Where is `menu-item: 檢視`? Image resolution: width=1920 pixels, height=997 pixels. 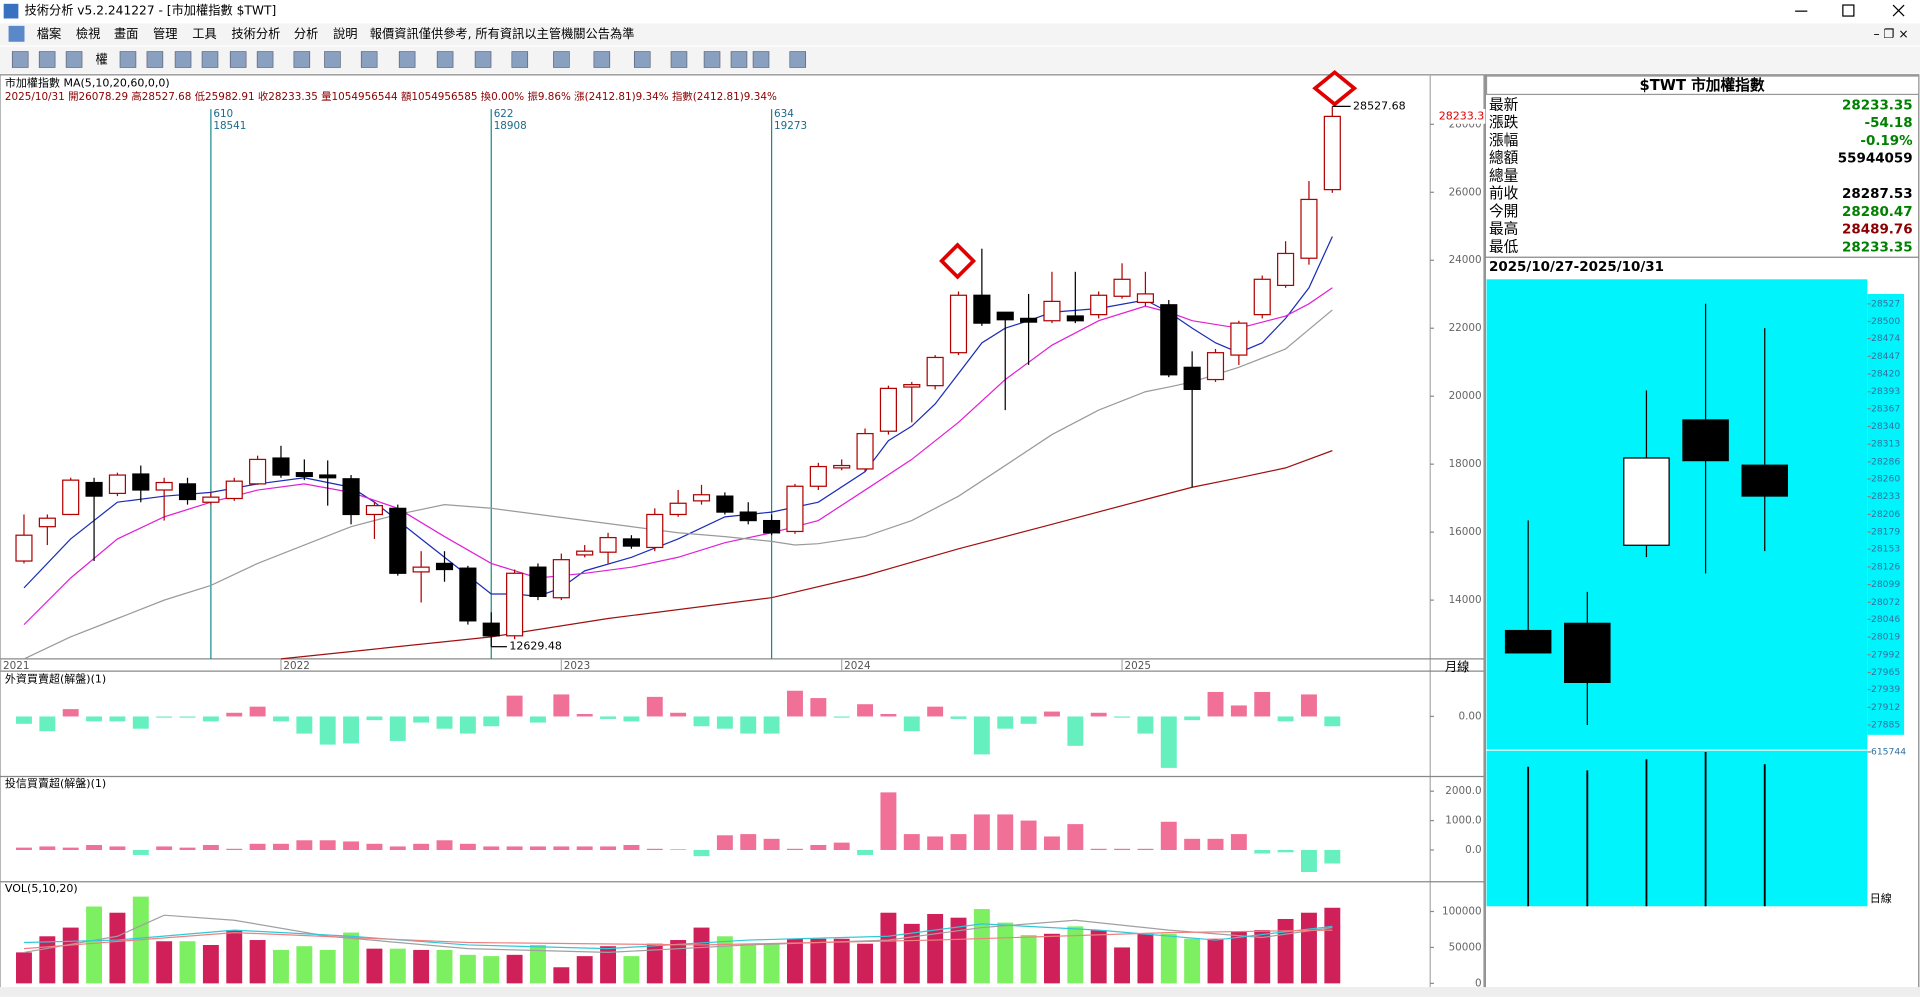
menu-item: 檢視 is located at coordinates (88, 33).